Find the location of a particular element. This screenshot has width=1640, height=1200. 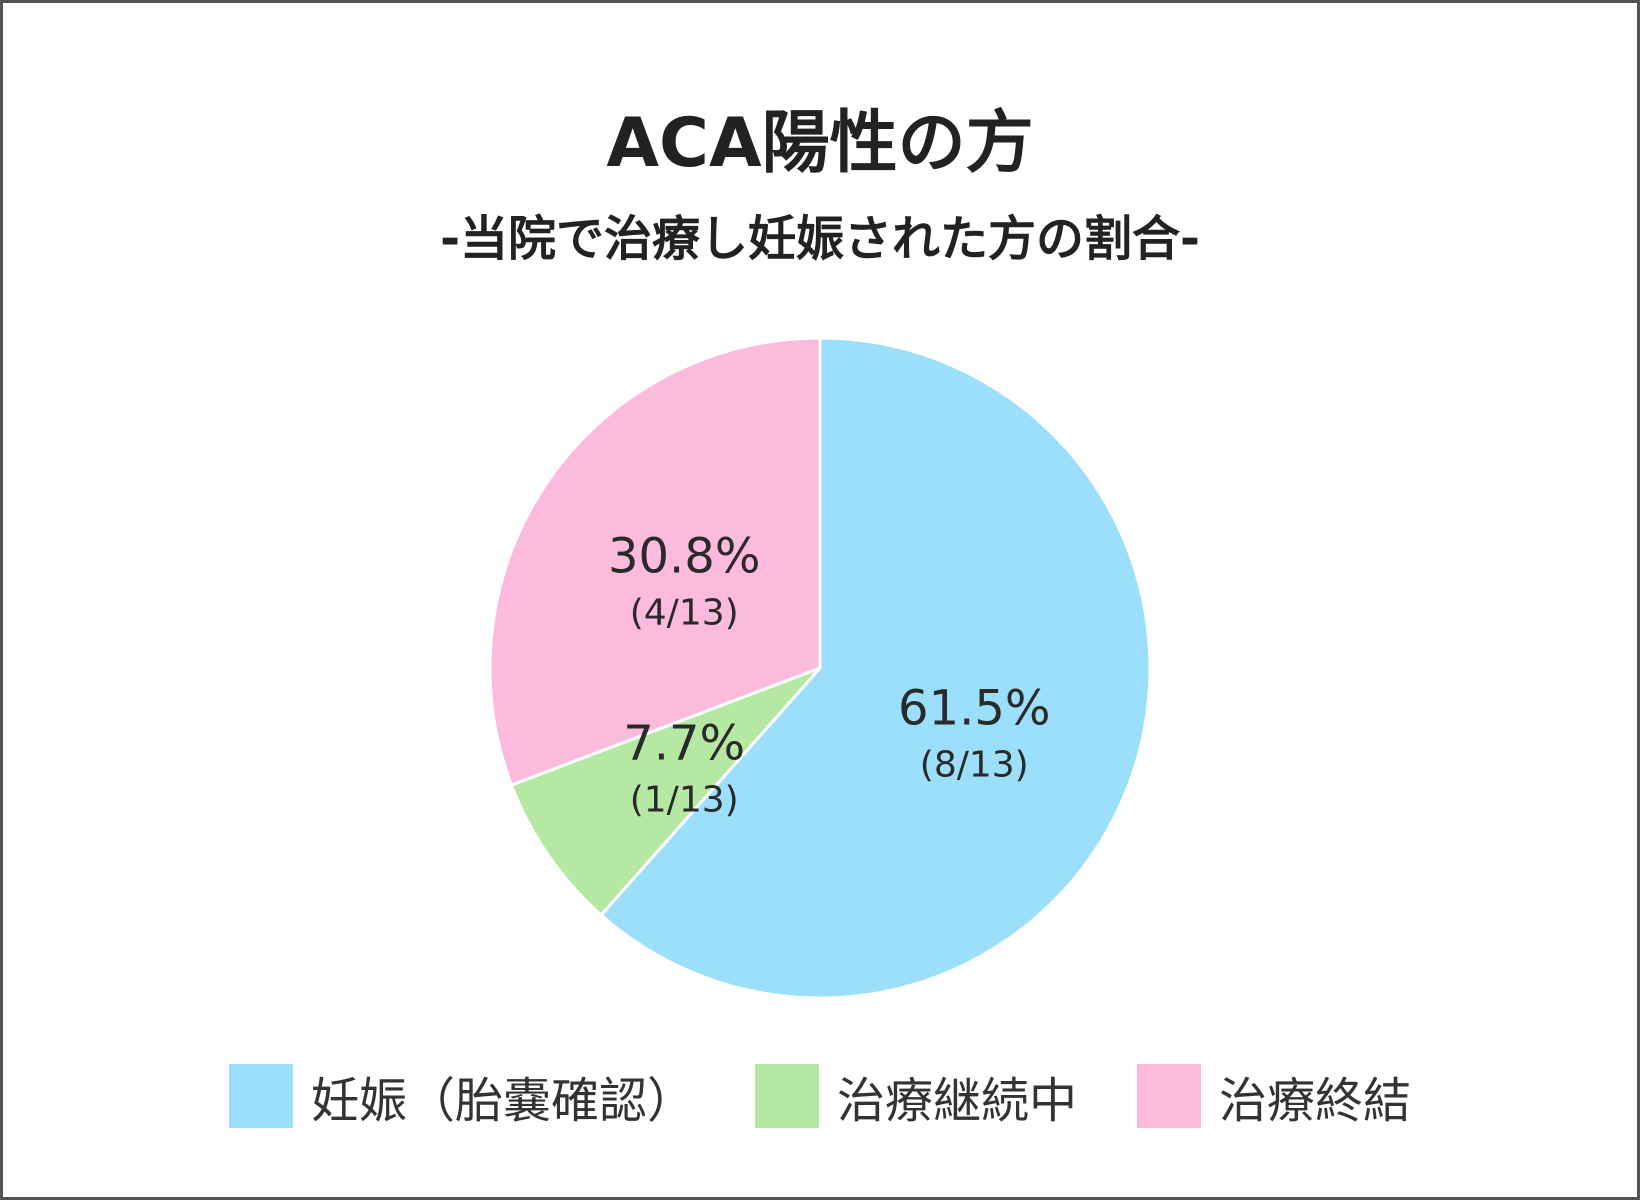

slice-percent-label-ended: 30.8% is located at coordinates (684, 556).